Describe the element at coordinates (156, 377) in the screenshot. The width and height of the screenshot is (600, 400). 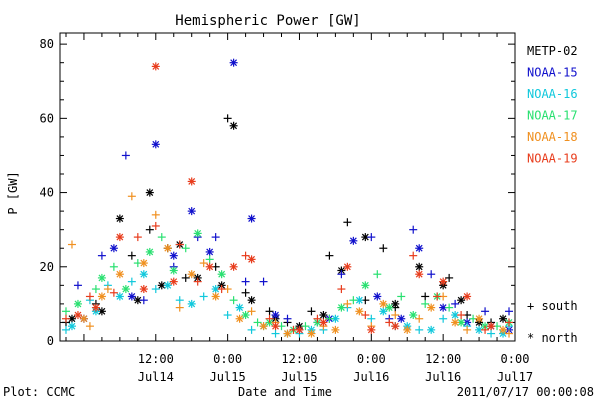
I see `x-tick-label-date: Jul14` at that location.